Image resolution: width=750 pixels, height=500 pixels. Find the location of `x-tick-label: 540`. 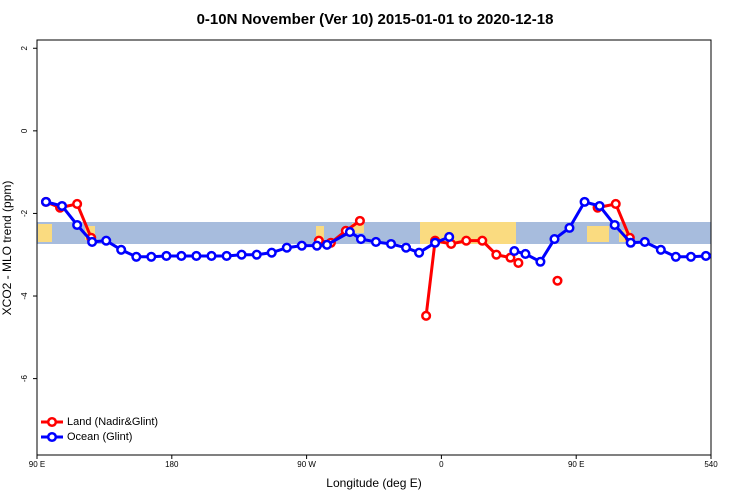

x-tick-label: 540 is located at coordinates (711, 464).